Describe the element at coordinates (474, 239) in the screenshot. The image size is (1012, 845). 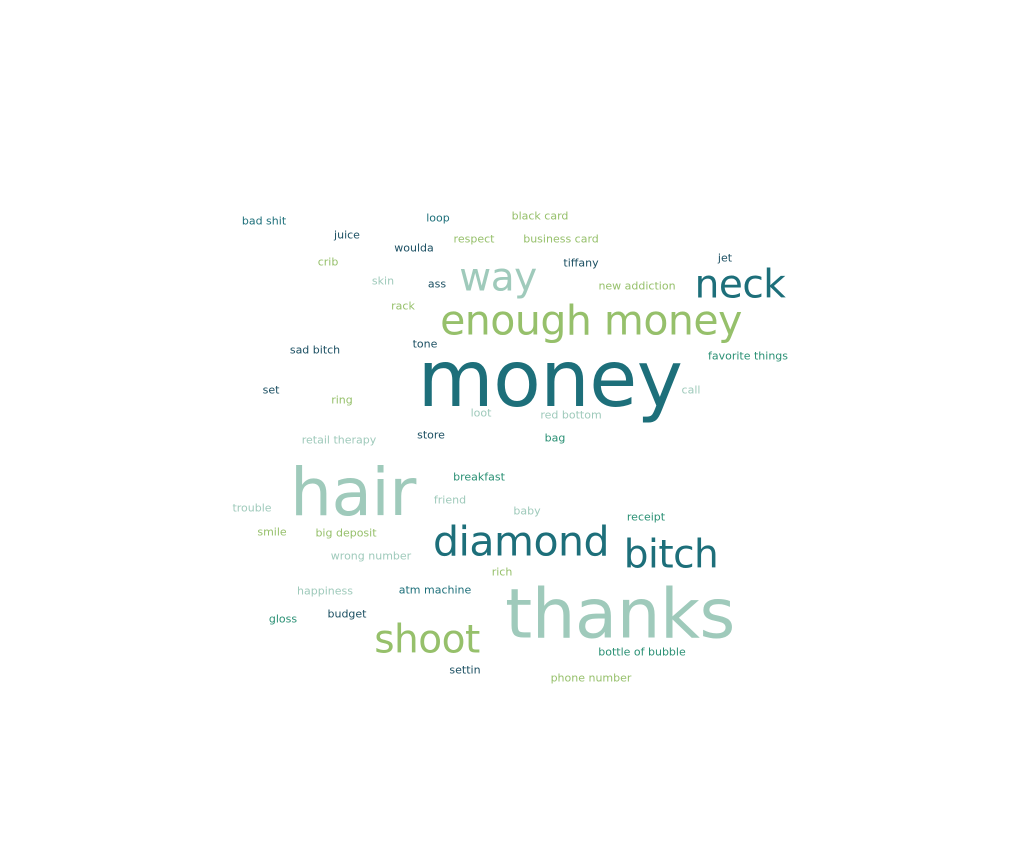
I see `word-respect: respect` at that location.